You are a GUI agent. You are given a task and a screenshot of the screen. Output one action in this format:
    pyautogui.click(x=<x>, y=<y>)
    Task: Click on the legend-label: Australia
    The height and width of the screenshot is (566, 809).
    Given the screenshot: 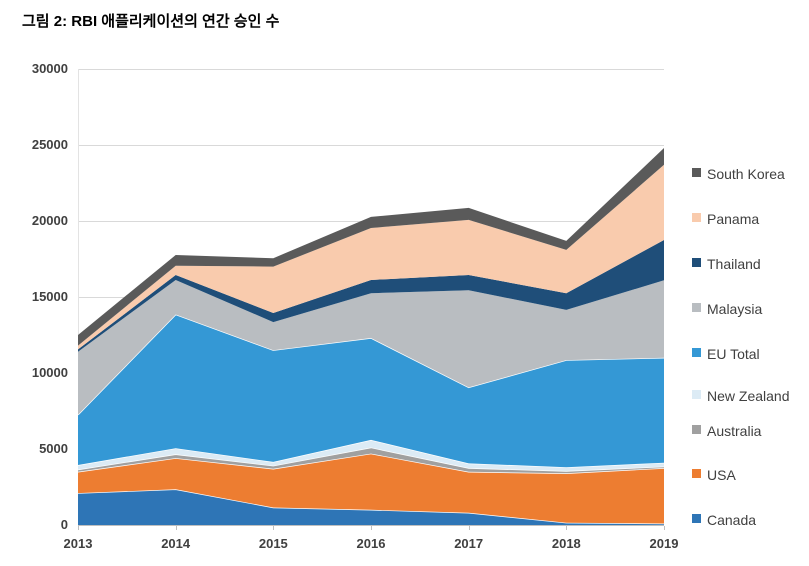 What is the action you would take?
    pyautogui.click(x=734, y=431)
    